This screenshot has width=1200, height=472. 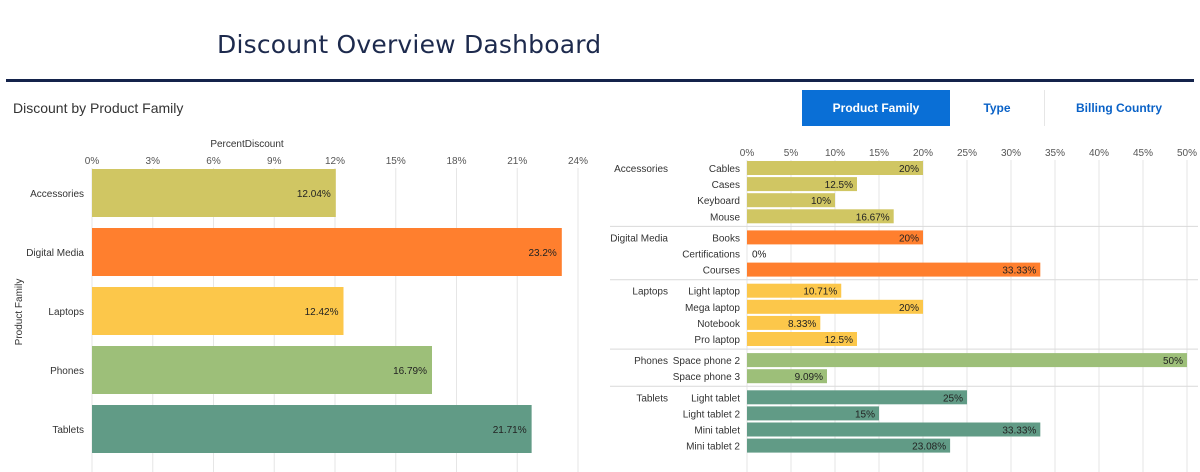 What do you see at coordinates (651, 361) in the screenshot?
I see `group-label: Phones` at bounding box center [651, 361].